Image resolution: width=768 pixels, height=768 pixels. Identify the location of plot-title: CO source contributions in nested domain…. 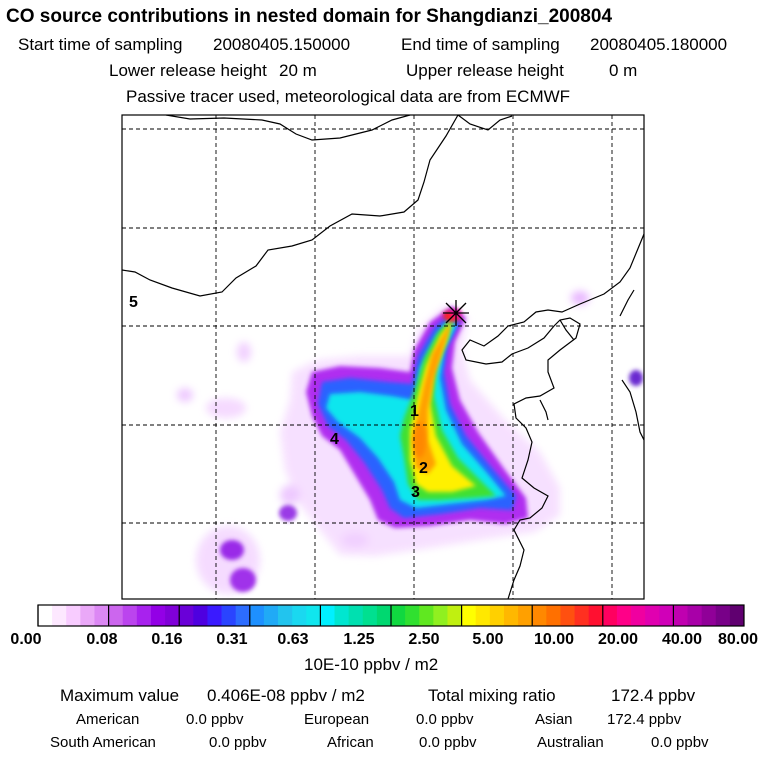
(309, 16).